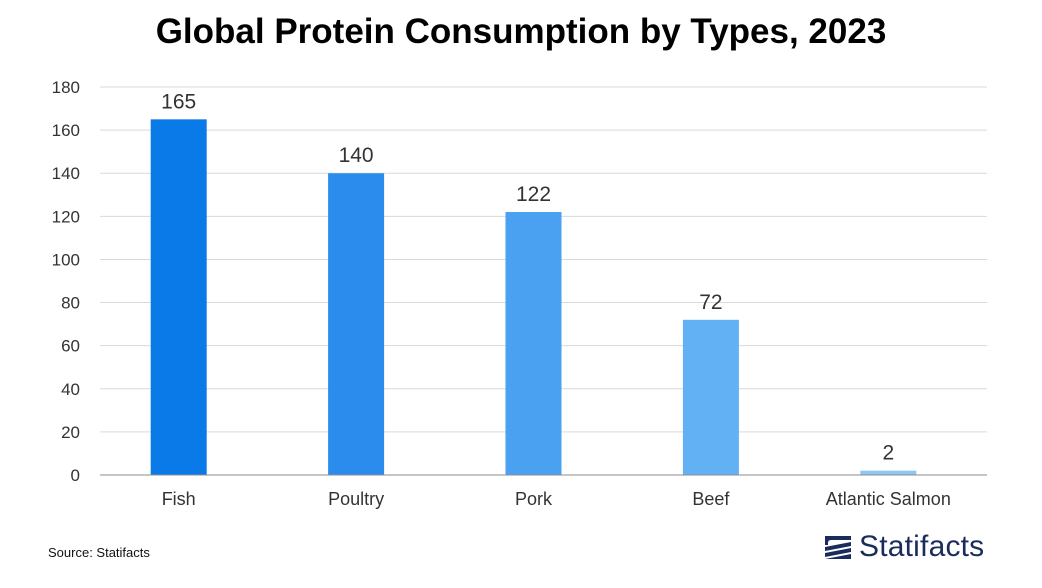 This screenshot has width=1042, height=588. What do you see at coordinates (99, 552) in the screenshot?
I see `source-note: Source: Statifacts` at bounding box center [99, 552].